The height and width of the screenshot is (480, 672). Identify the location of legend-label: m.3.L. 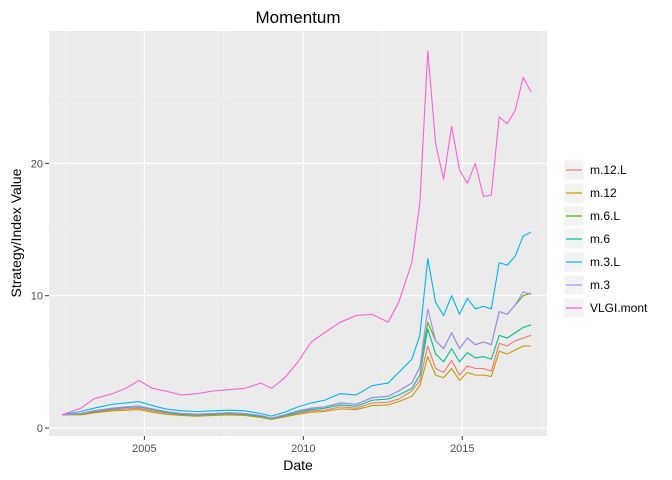
(605, 262).